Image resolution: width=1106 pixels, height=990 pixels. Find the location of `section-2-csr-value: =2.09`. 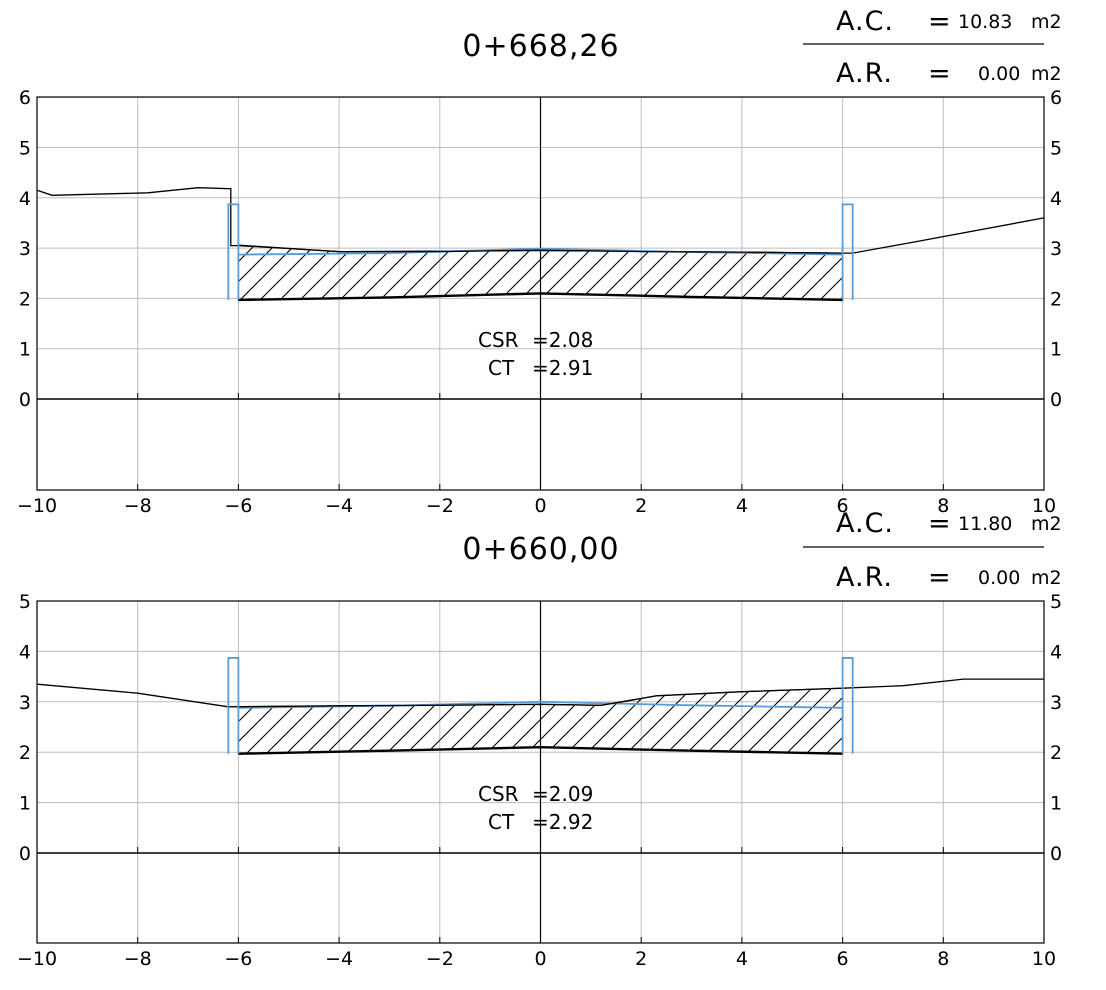

section-2-csr-value: =2.09 is located at coordinates (562, 794).